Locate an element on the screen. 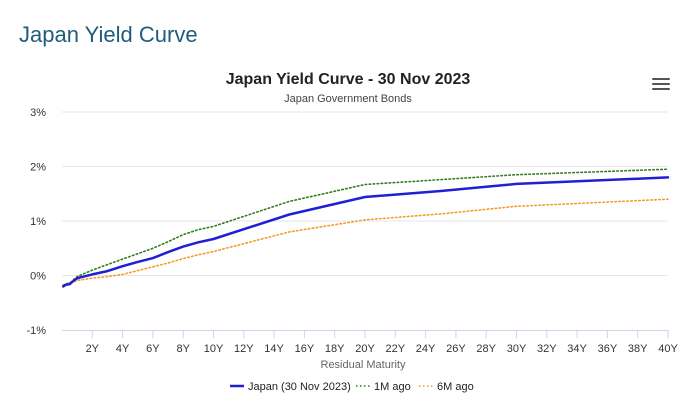 Image resolution: width=696 pixels, height=403 pixels. x-tick-label: 38Y is located at coordinates (638, 349).